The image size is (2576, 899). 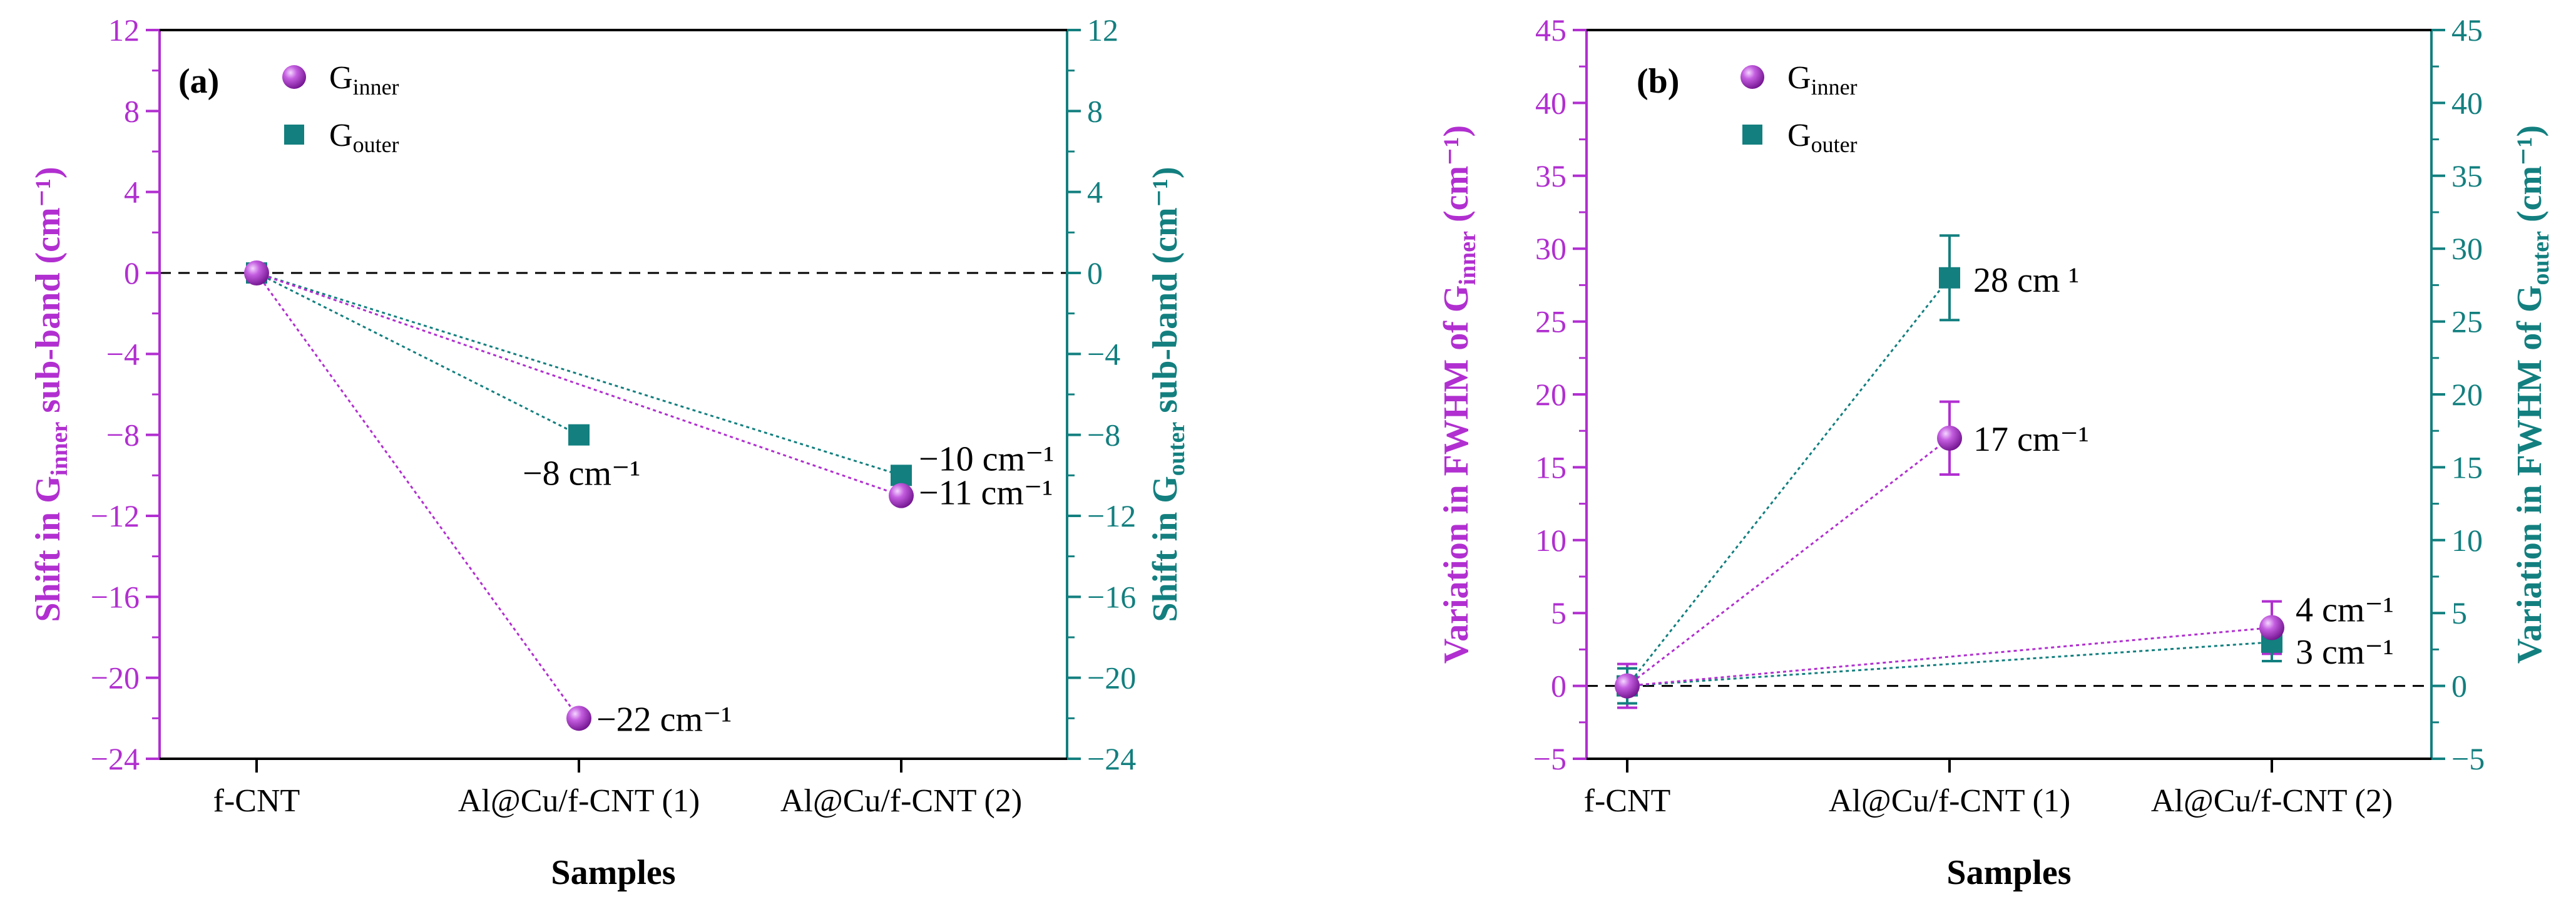 I want to click on left-y-tick-label: 30, so click(x=1551, y=248).